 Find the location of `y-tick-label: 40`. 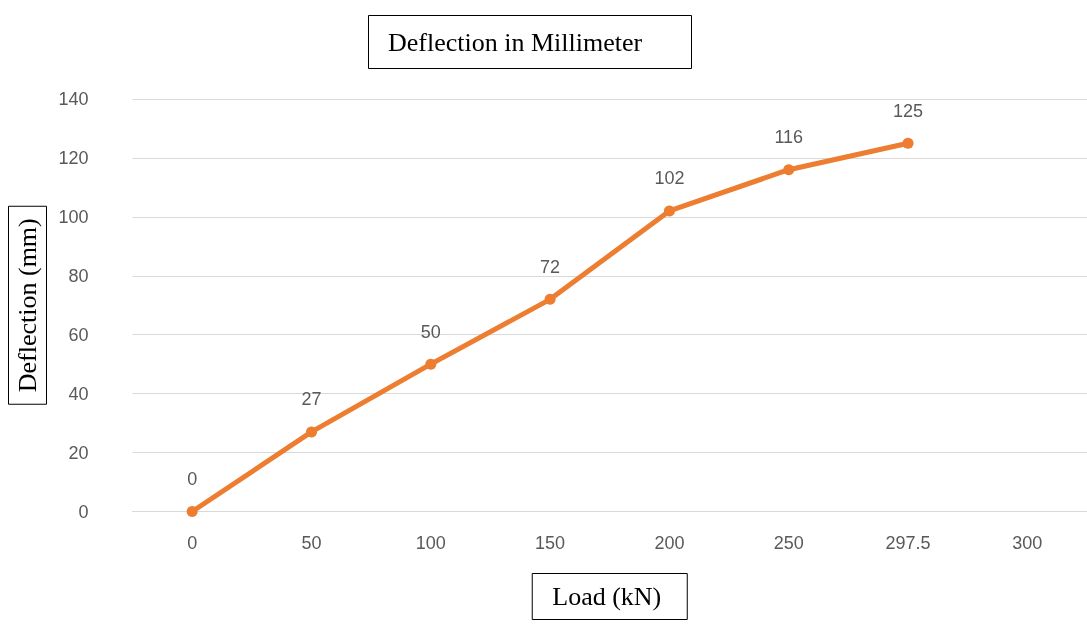

y-tick-label: 40 is located at coordinates (78, 393).